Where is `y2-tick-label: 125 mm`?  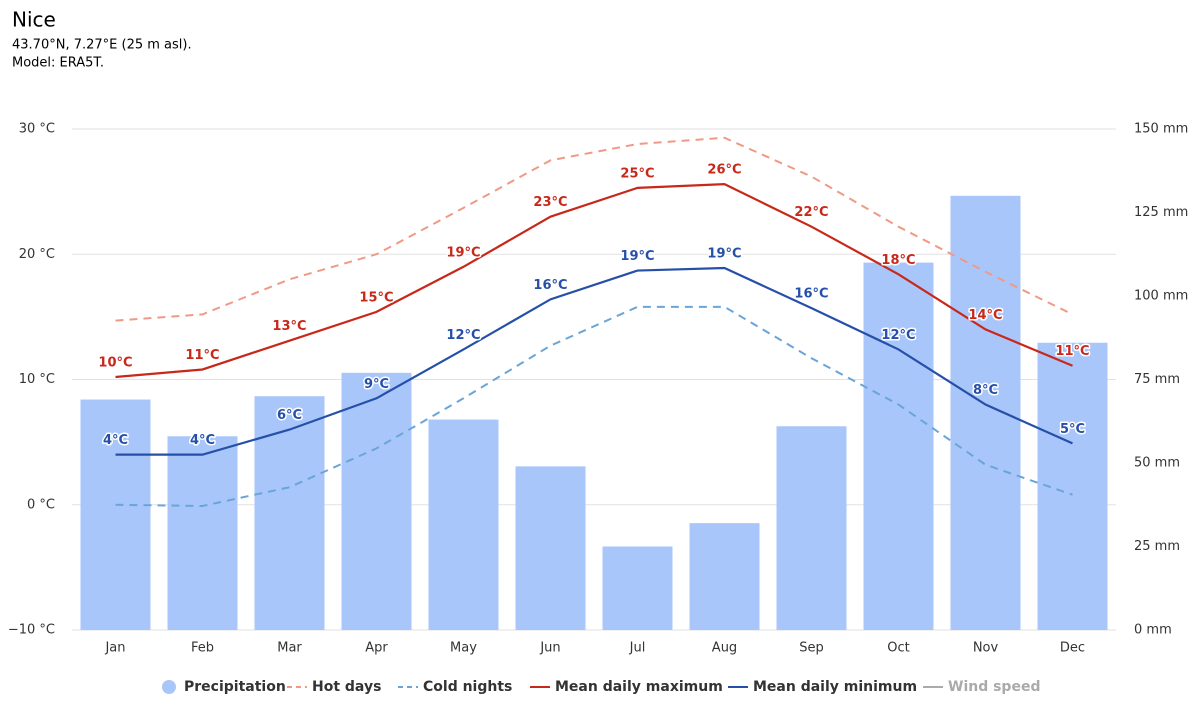 y2-tick-label: 125 mm is located at coordinates (1161, 212).